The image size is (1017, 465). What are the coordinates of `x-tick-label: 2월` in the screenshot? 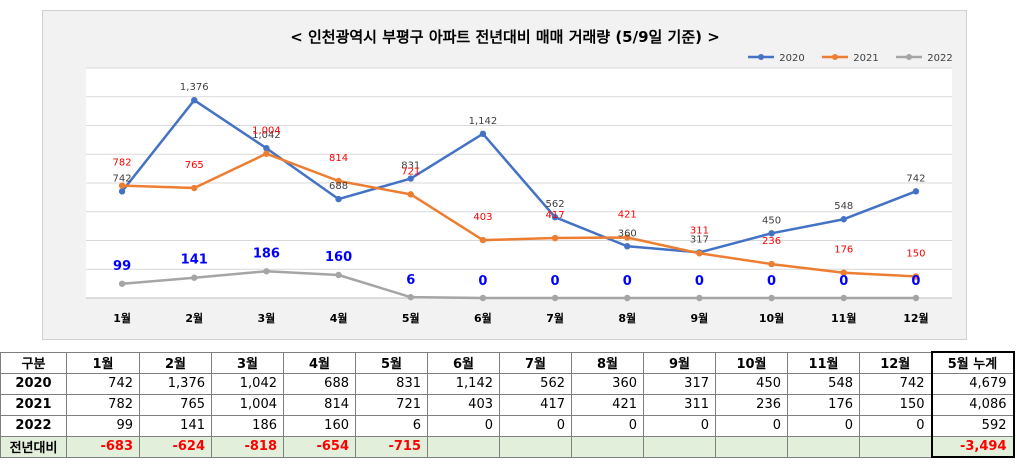 It's located at (194, 318).